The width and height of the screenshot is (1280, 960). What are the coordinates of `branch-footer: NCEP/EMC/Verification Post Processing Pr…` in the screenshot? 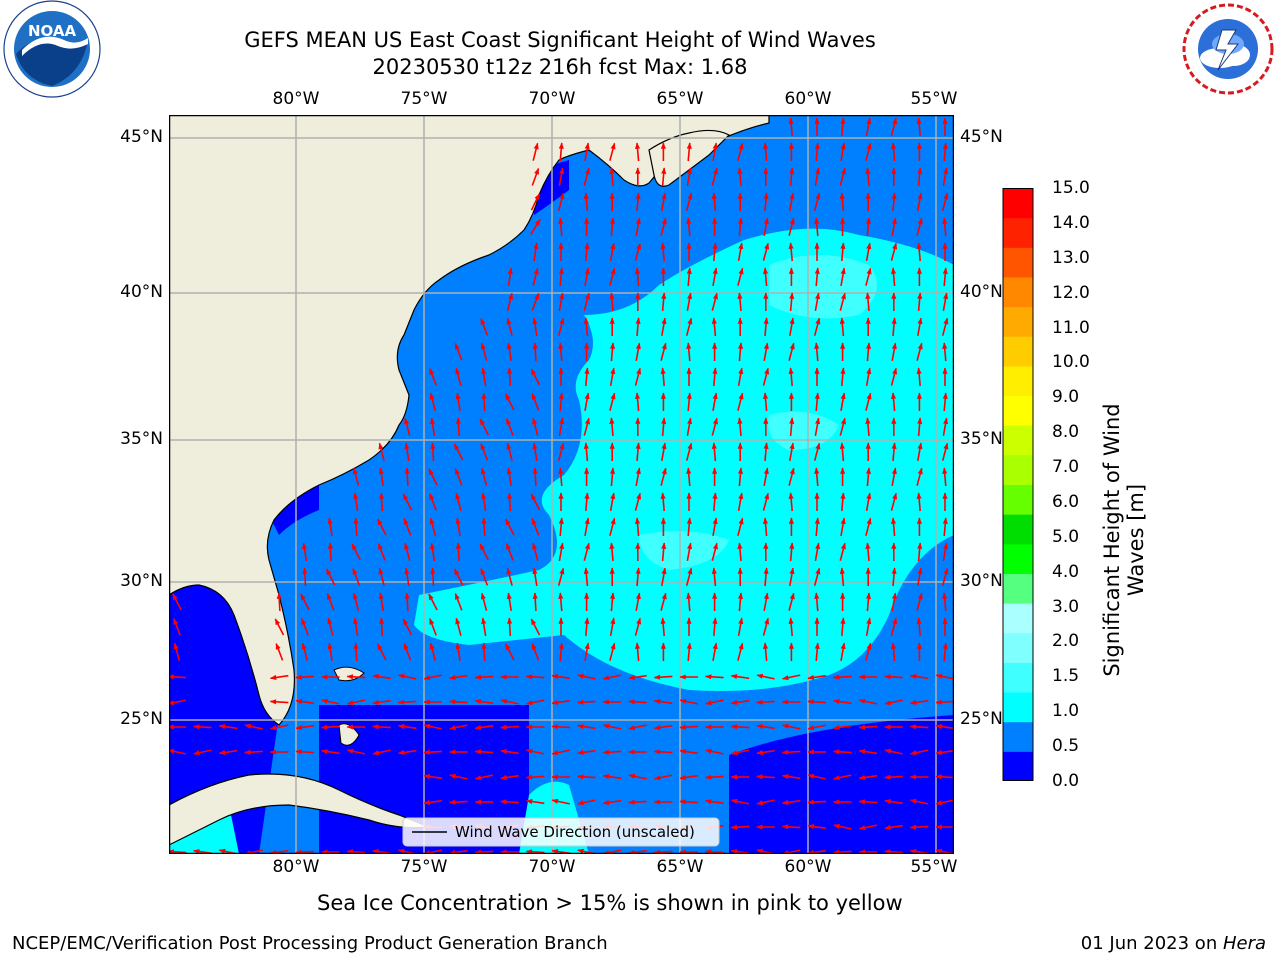 It's located at (310, 943).